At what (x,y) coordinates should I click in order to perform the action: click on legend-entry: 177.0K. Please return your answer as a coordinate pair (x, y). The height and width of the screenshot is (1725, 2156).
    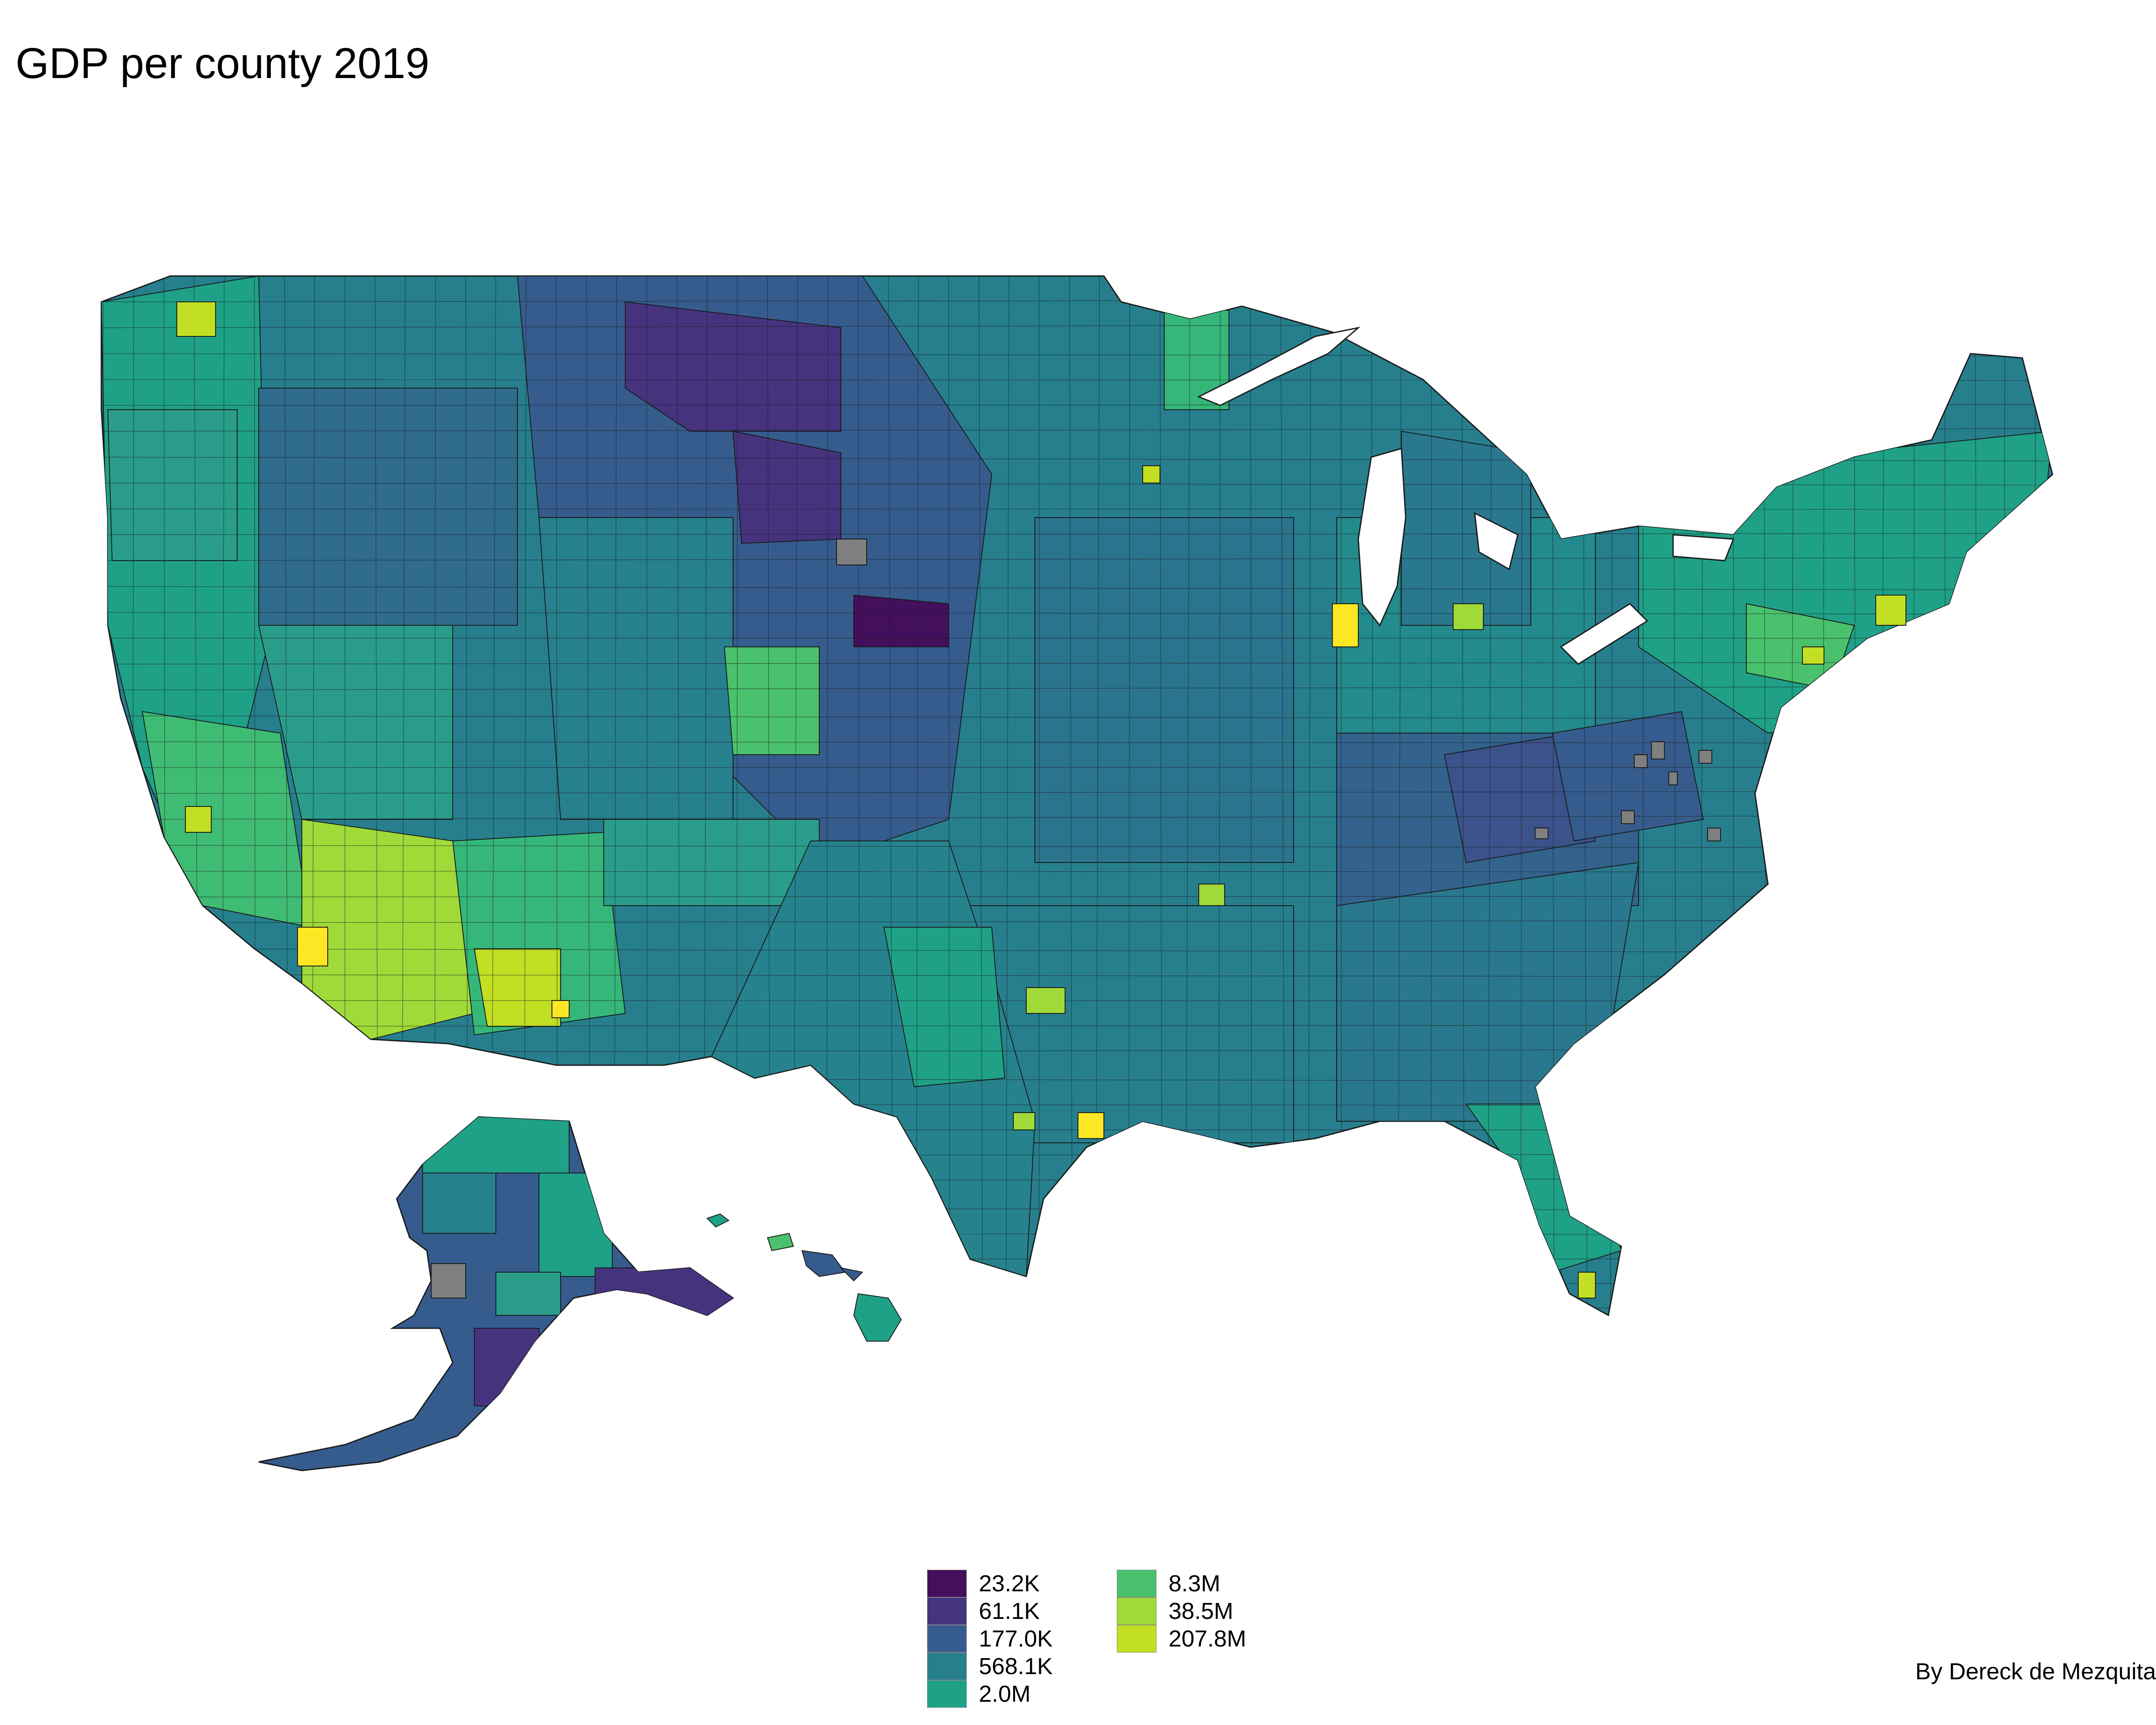
    Looking at the image, I should click on (1022, 1639).